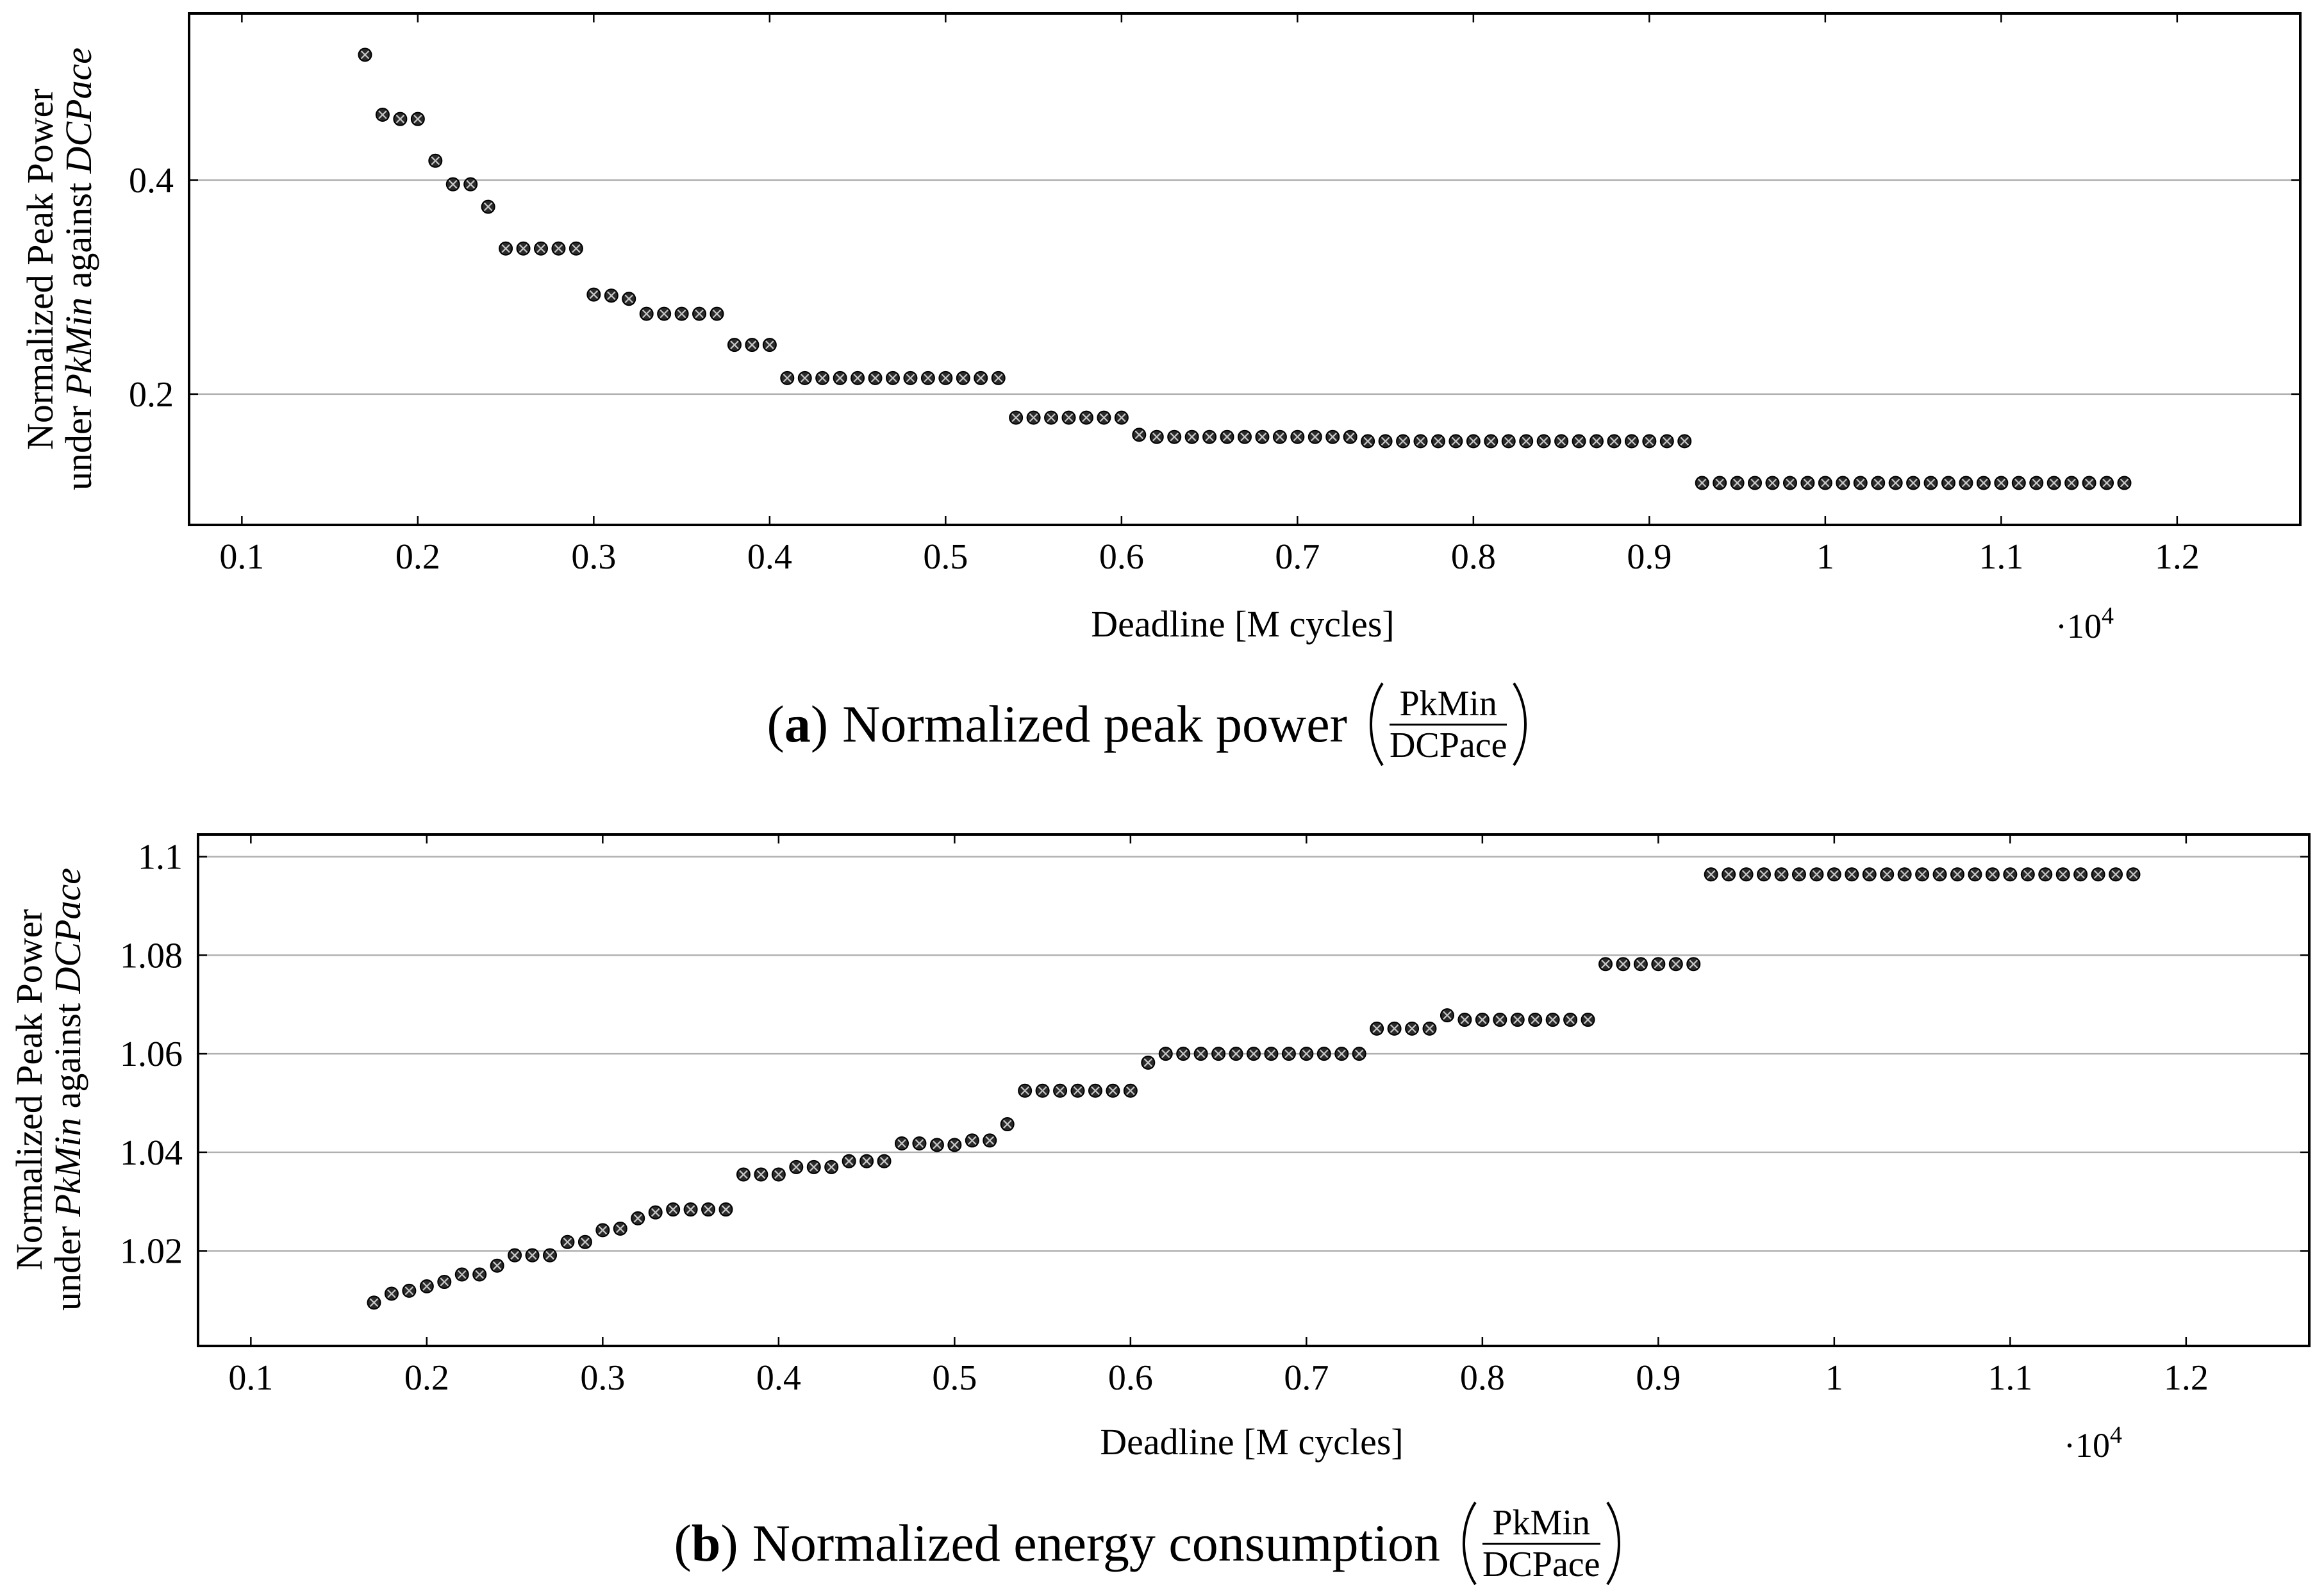 The width and height of the screenshot is (2324, 1594). I want to click on y-tick-label: 1.04, so click(151, 1153).